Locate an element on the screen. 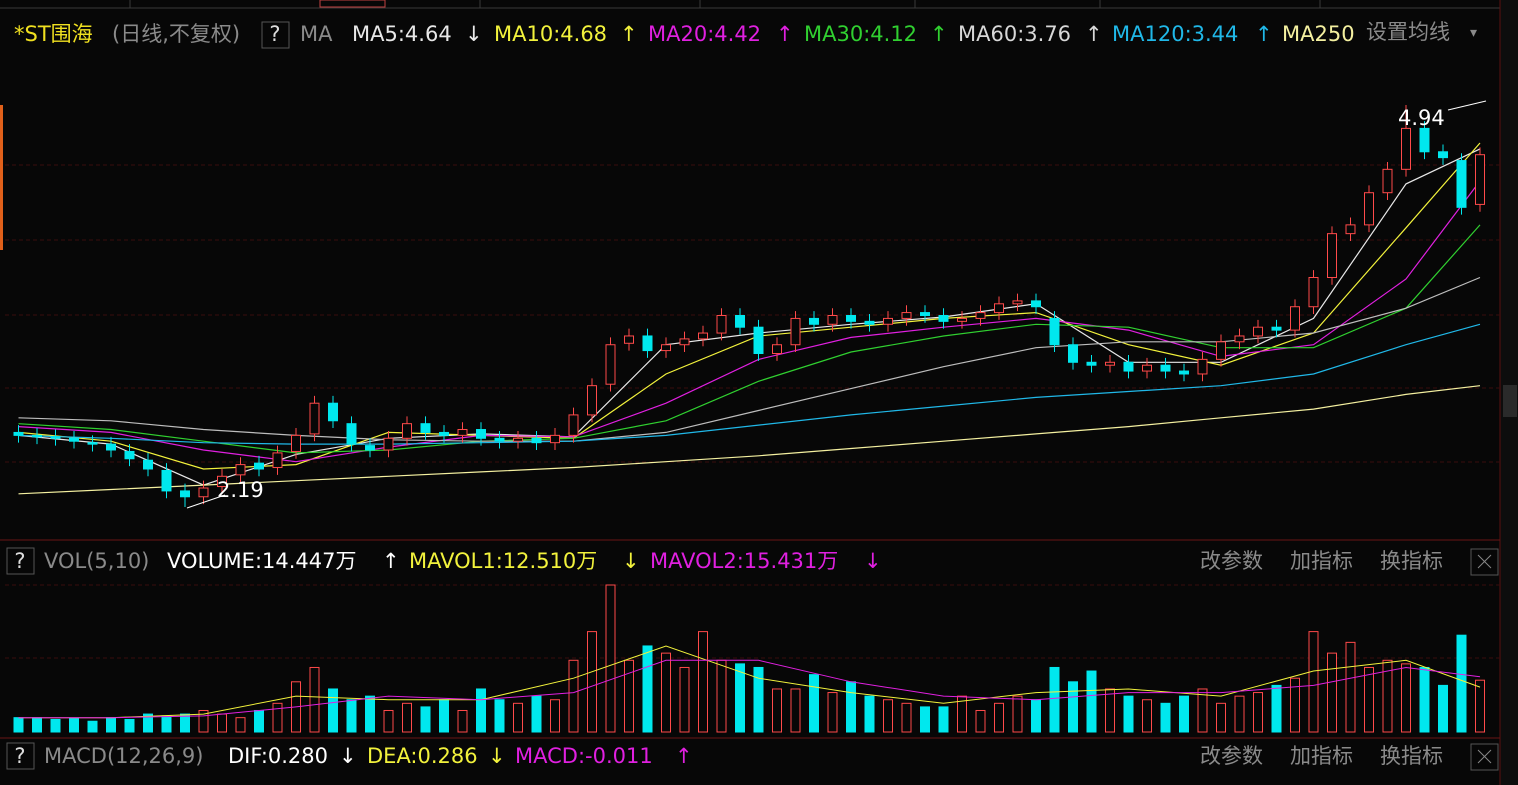  macd-label: DIF:0.280 is located at coordinates (278, 756).